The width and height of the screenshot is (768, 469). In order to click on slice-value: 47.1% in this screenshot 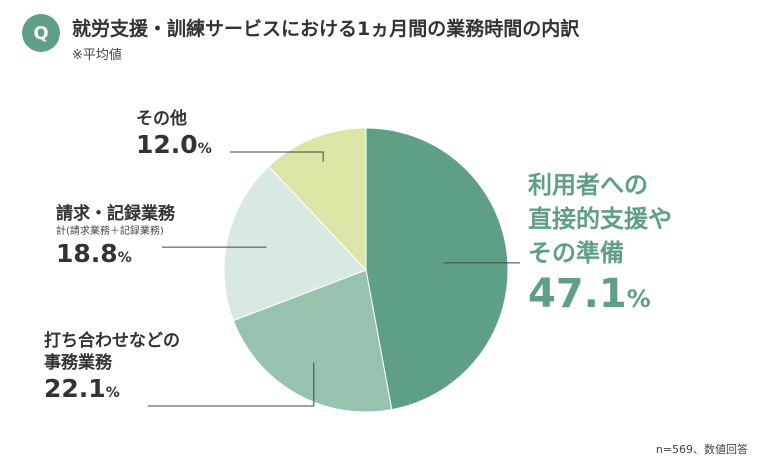, I will do `click(600, 296)`.